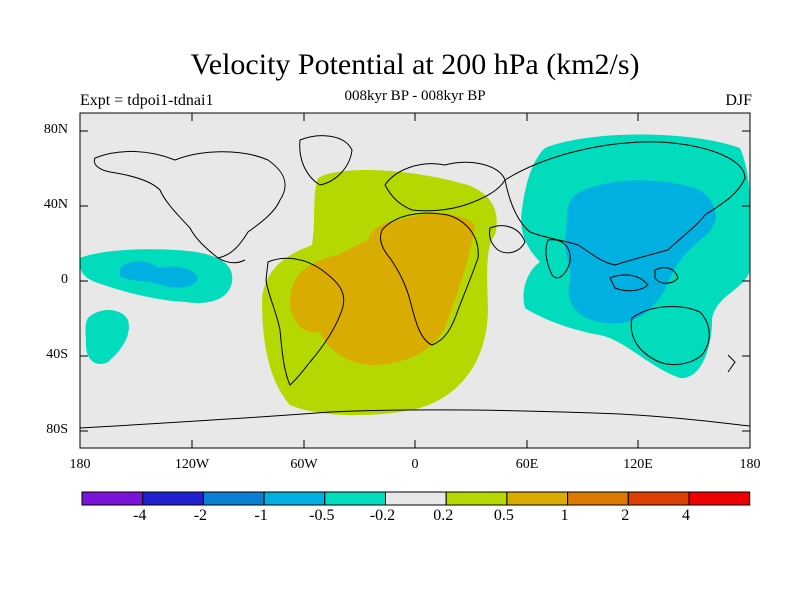 This screenshot has height=600, width=800. What do you see at coordinates (64, 279) in the screenshot?
I see `lat-label-0: 0` at bounding box center [64, 279].